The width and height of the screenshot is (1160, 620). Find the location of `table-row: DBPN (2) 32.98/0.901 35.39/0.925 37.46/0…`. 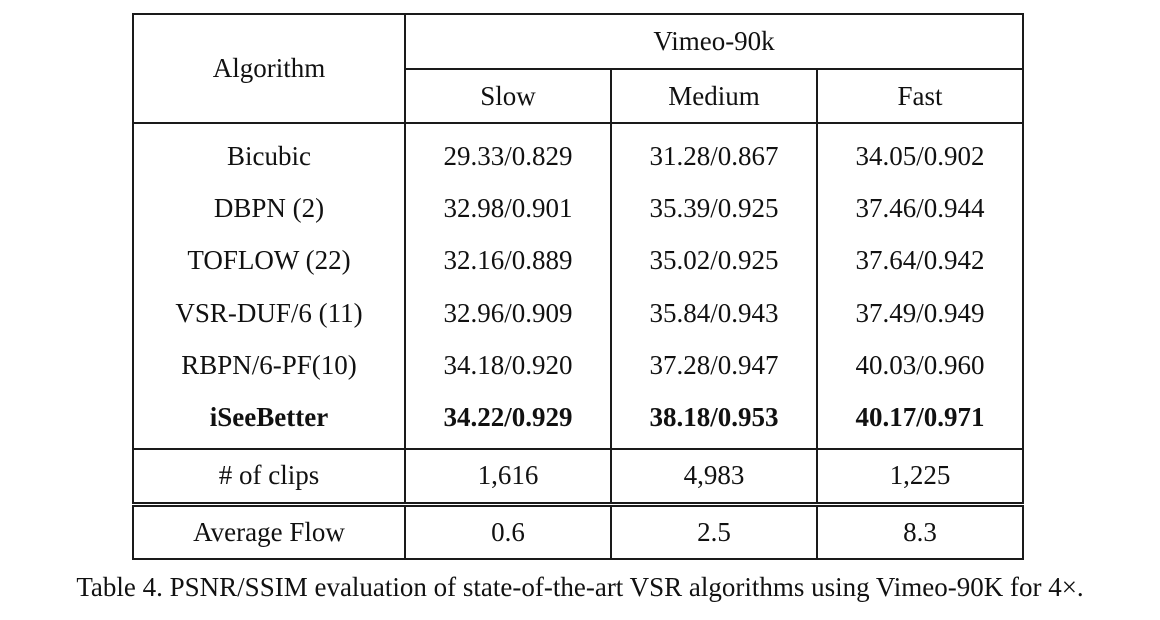

table-row: DBPN (2) 32.98/0.901 35.39/0.925 37.46/0… is located at coordinates (578, 208).